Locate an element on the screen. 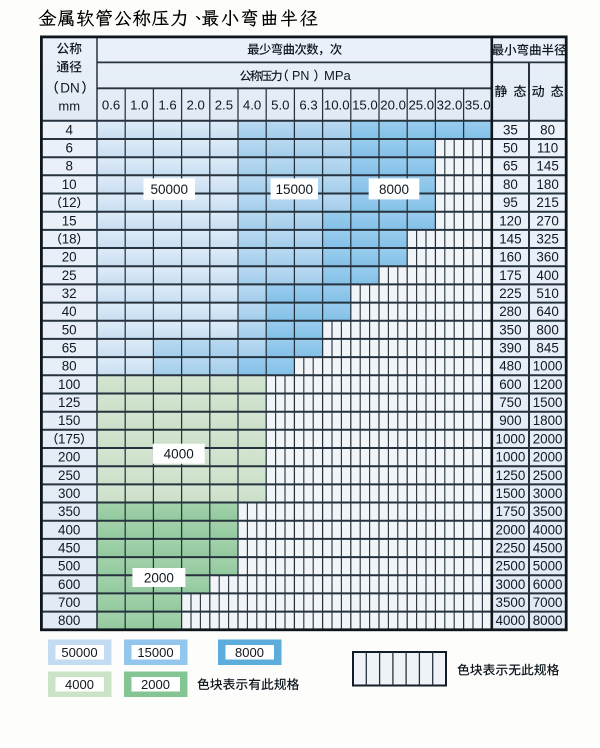 This screenshot has height=748, width=600. svg-text: 4500 is located at coordinates (548, 548).